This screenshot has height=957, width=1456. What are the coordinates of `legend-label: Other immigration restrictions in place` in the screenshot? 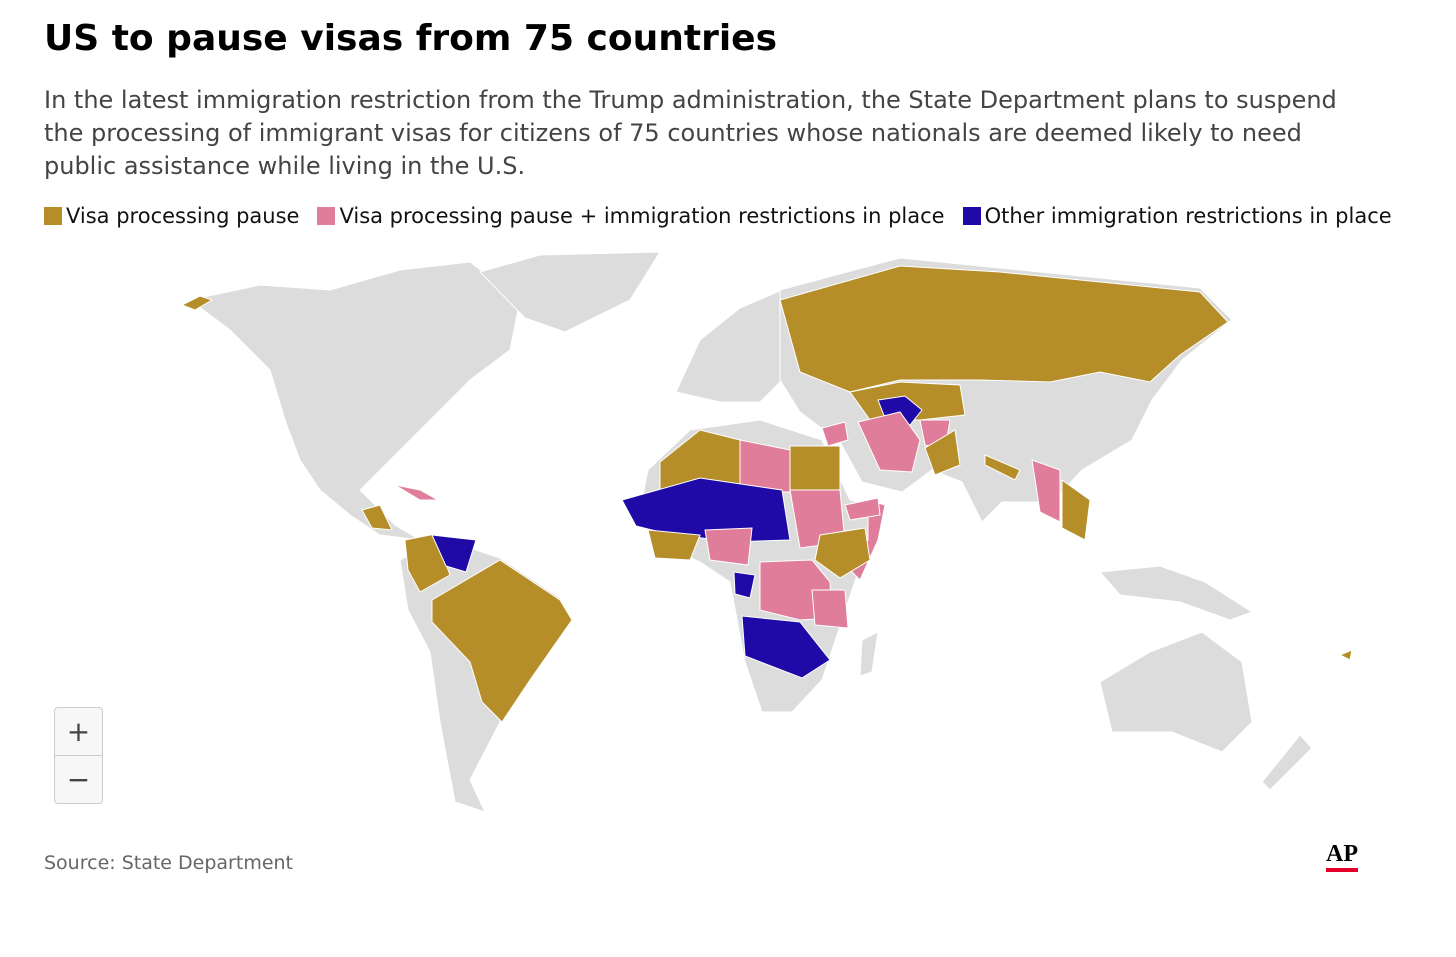 It's located at (1188, 216).